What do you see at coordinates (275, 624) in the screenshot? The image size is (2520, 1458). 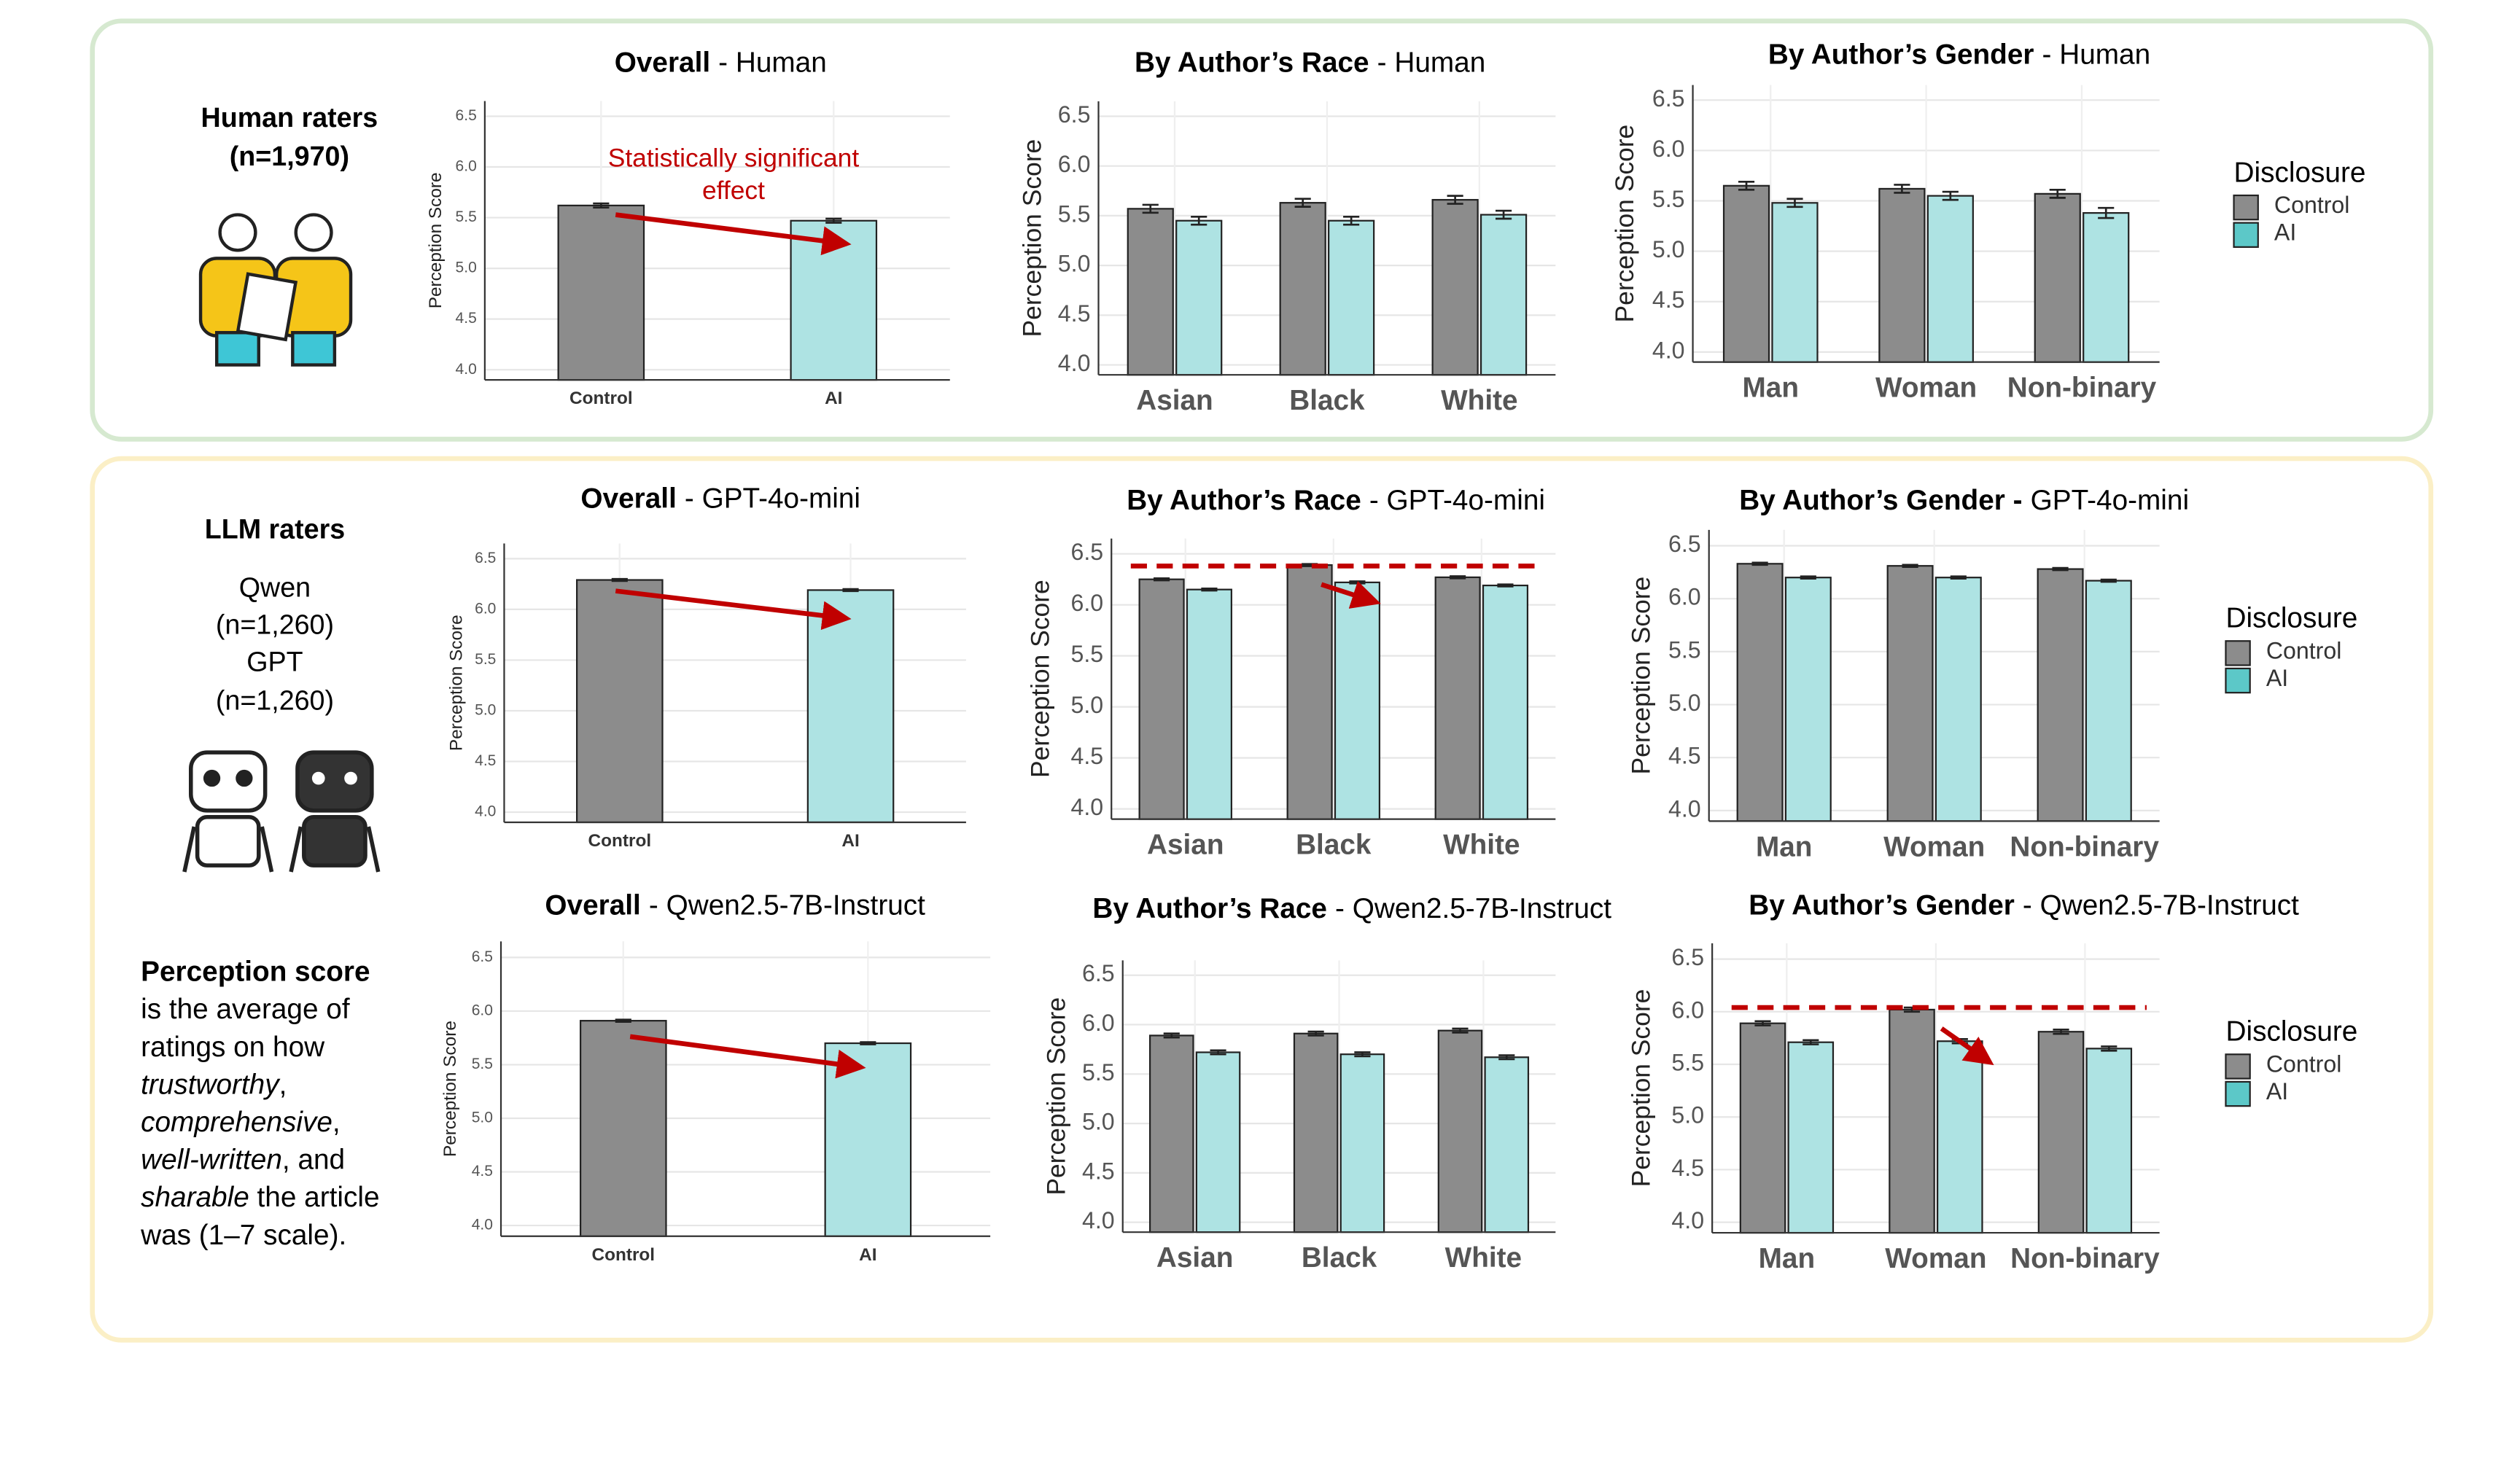 I see `llm-line: (n=1,260)` at bounding box center [275, 624].